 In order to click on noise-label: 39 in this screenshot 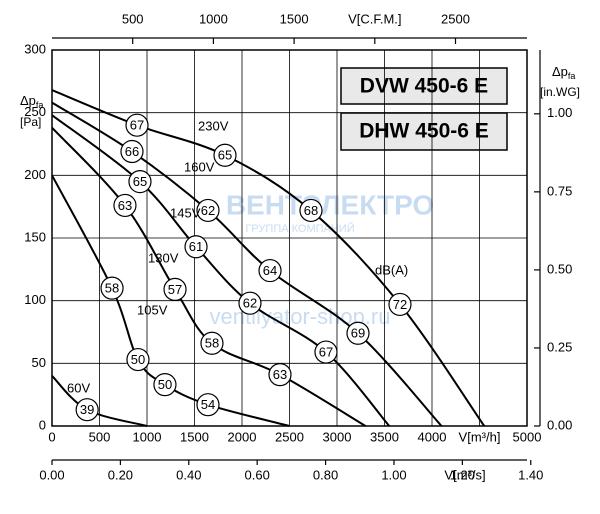, I will do `click(87, 409)`.